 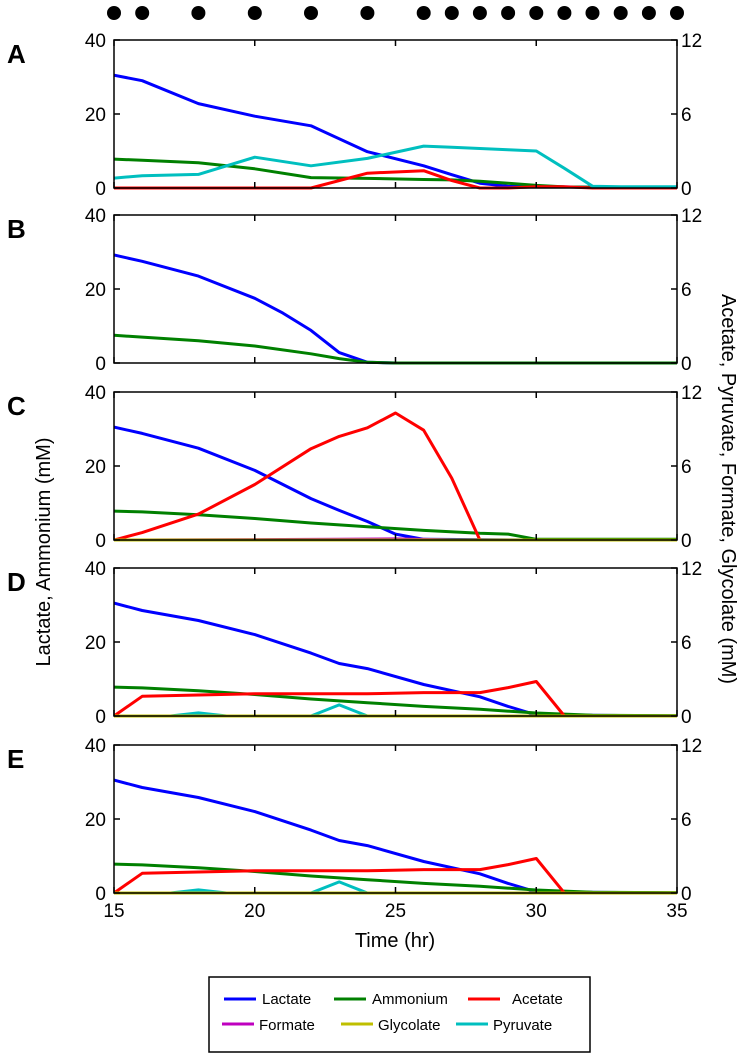 I want to click on panel-b: 0 20 40 0 6 12 B, so click(x=354, y=290).